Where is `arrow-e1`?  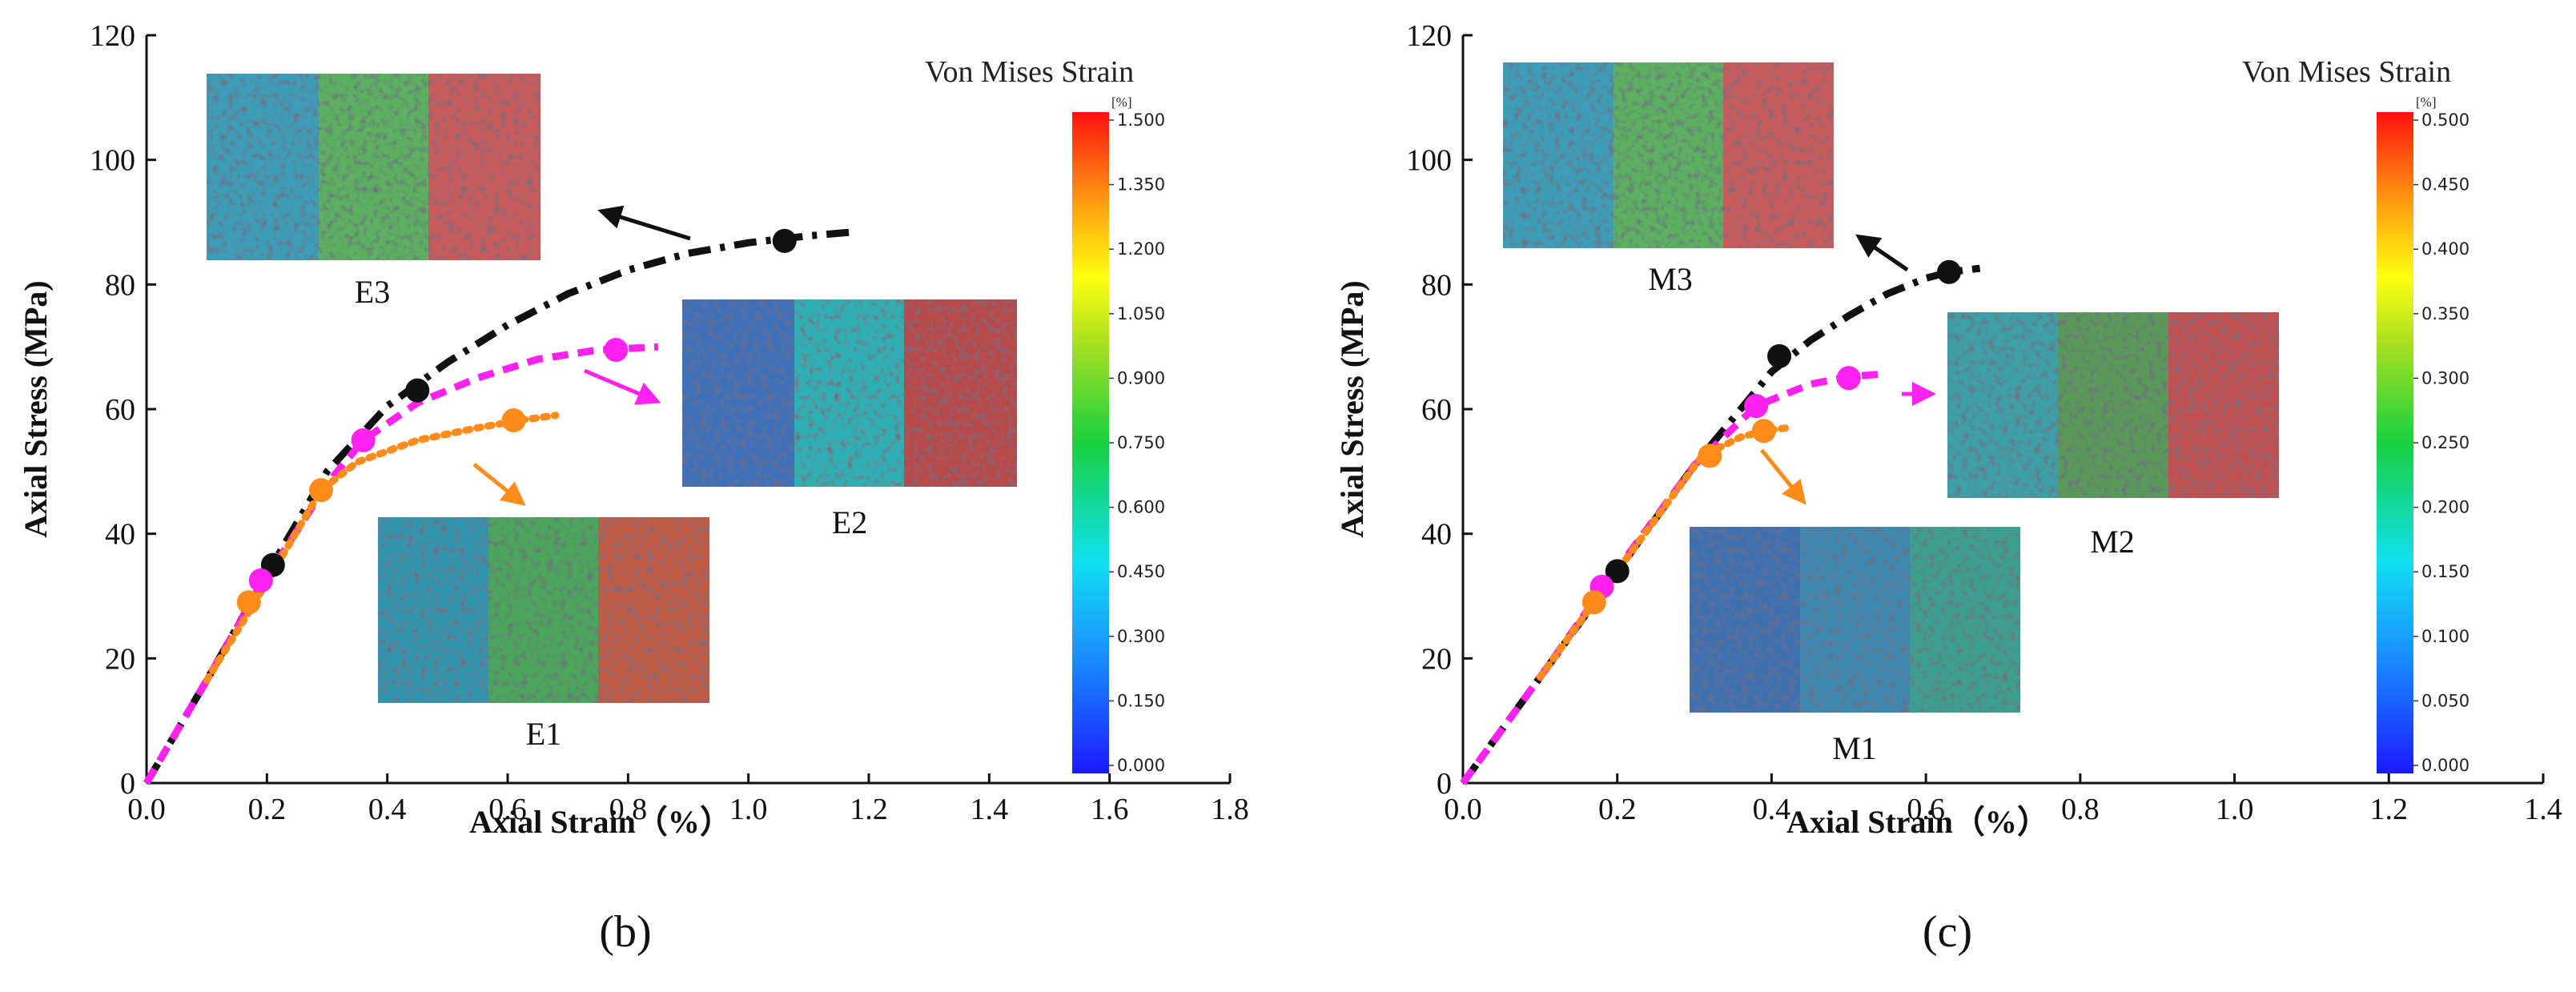 arrow-e1 is located at coordinates (499, 484).